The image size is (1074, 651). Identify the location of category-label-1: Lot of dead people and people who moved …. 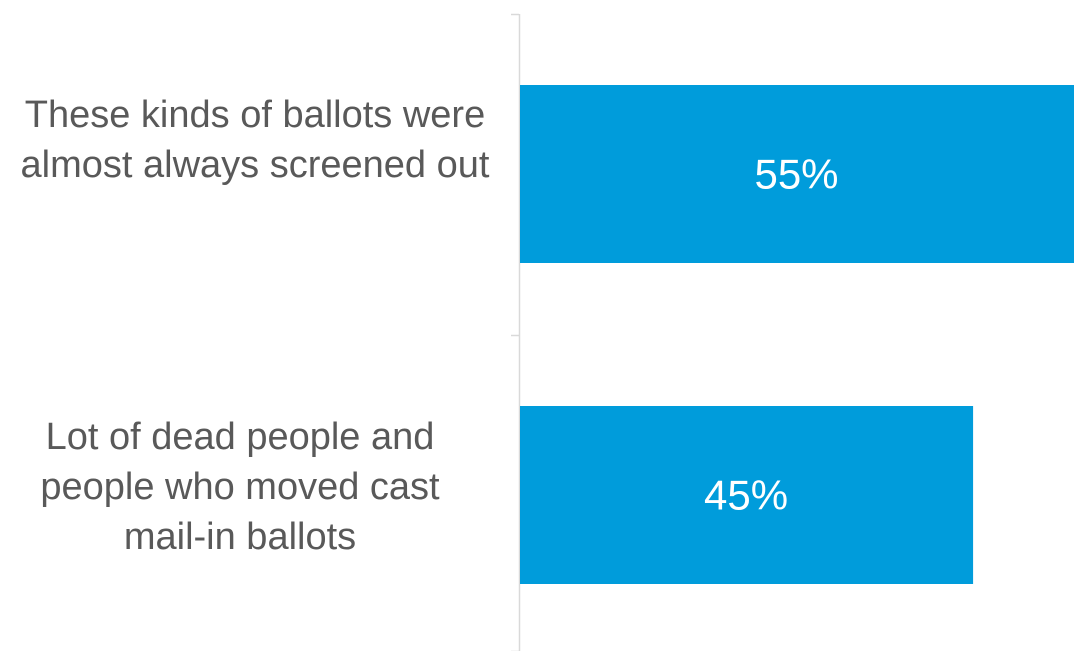
(240, 487).